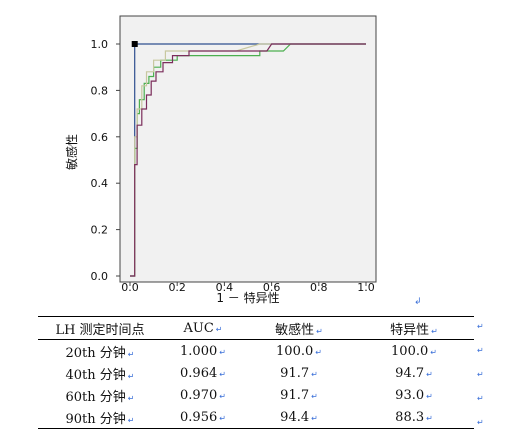 Image resolution: width=510 pixels, height=437 pixels. What do you see at coordinates (319, 287) in the screenshot?
I see `x-tick-label: 0.8` at bounding box center [319, 287].